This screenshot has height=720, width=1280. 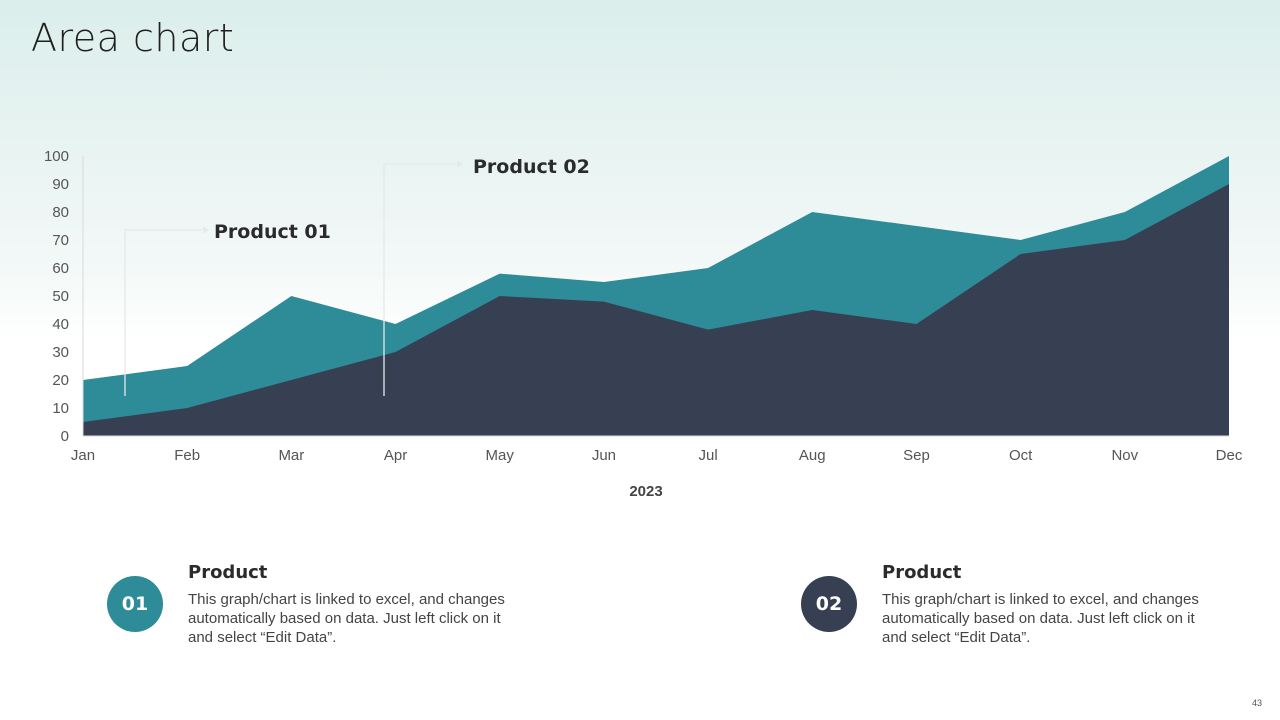 I want to click on x-tick-label: Apr, so click(x=395, y=455).